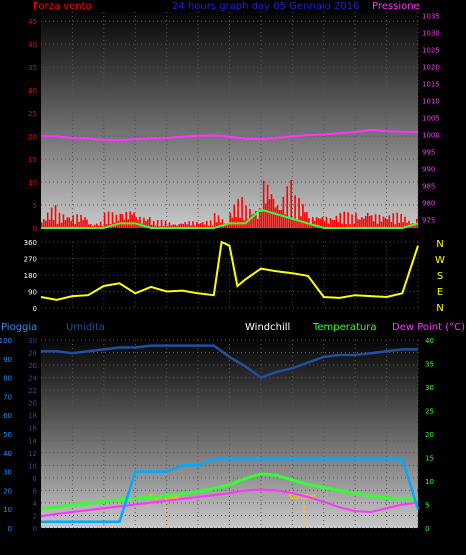  I want to click on x-tick-label: 06, so click(135, 545).